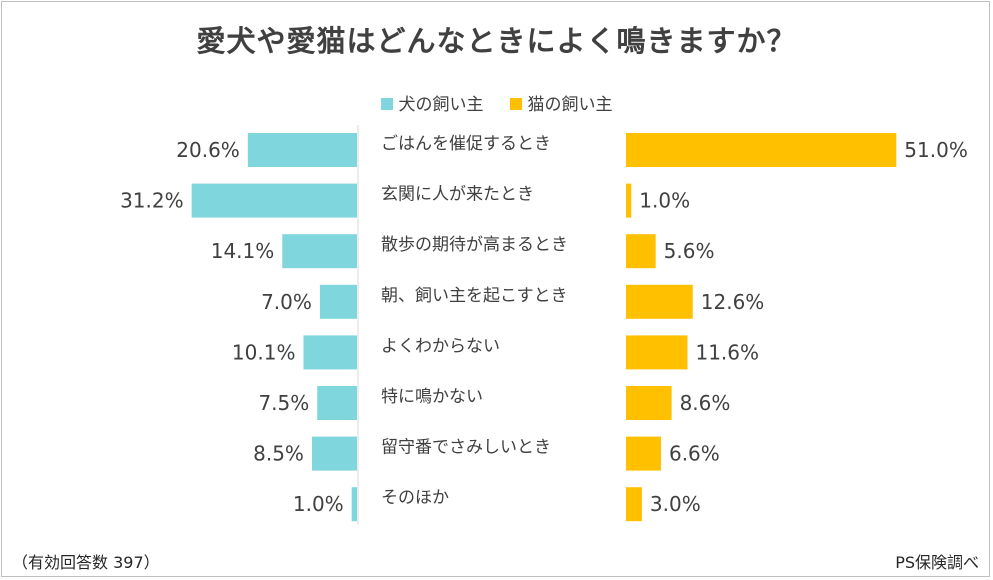  What do you see at coordinates (86, 562) in the screenshot?
I see `sample-size-note: （有効回答数 397）` at bounding box center [86, 562].